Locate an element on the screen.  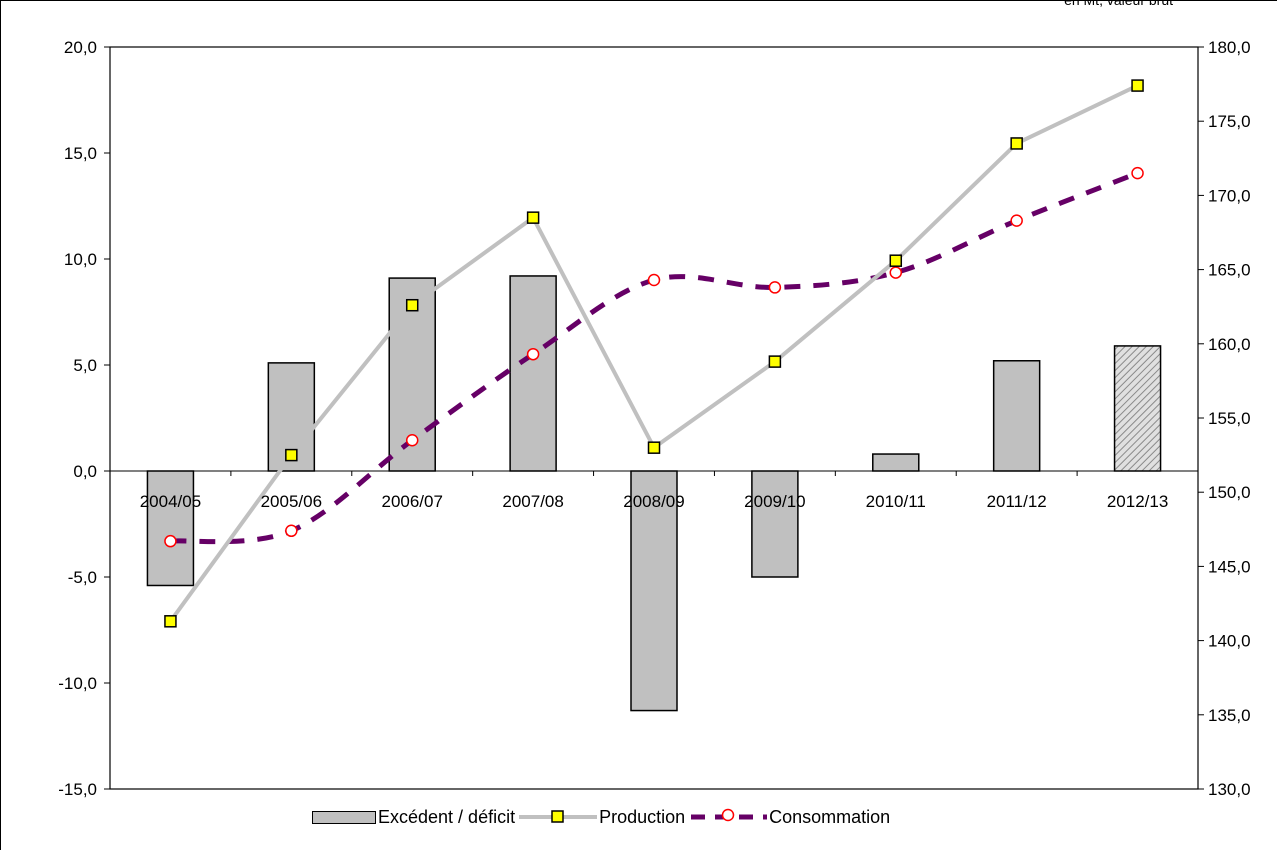
x-tick-label: 2006/07 is located at coordinates (411, 501).